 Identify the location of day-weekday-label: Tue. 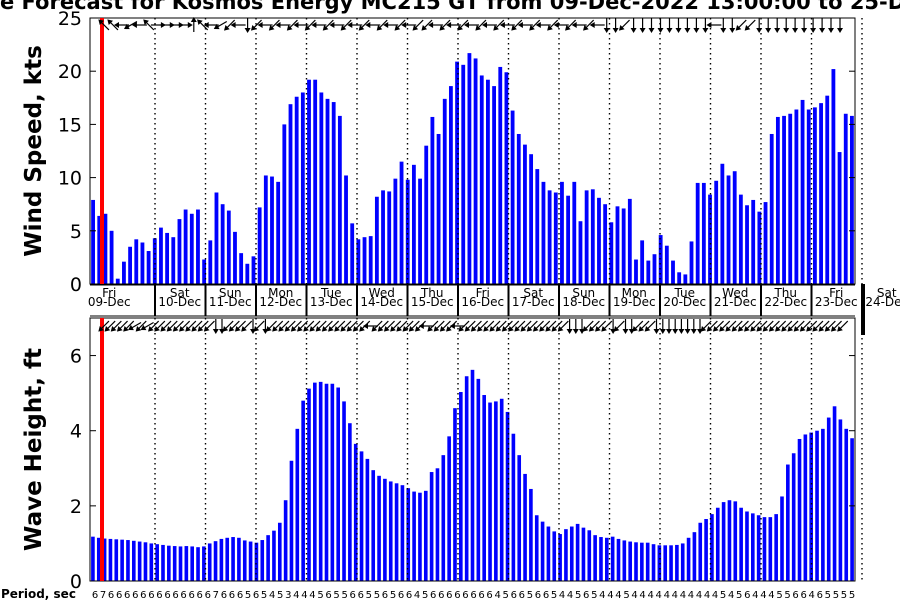
(331, 293).